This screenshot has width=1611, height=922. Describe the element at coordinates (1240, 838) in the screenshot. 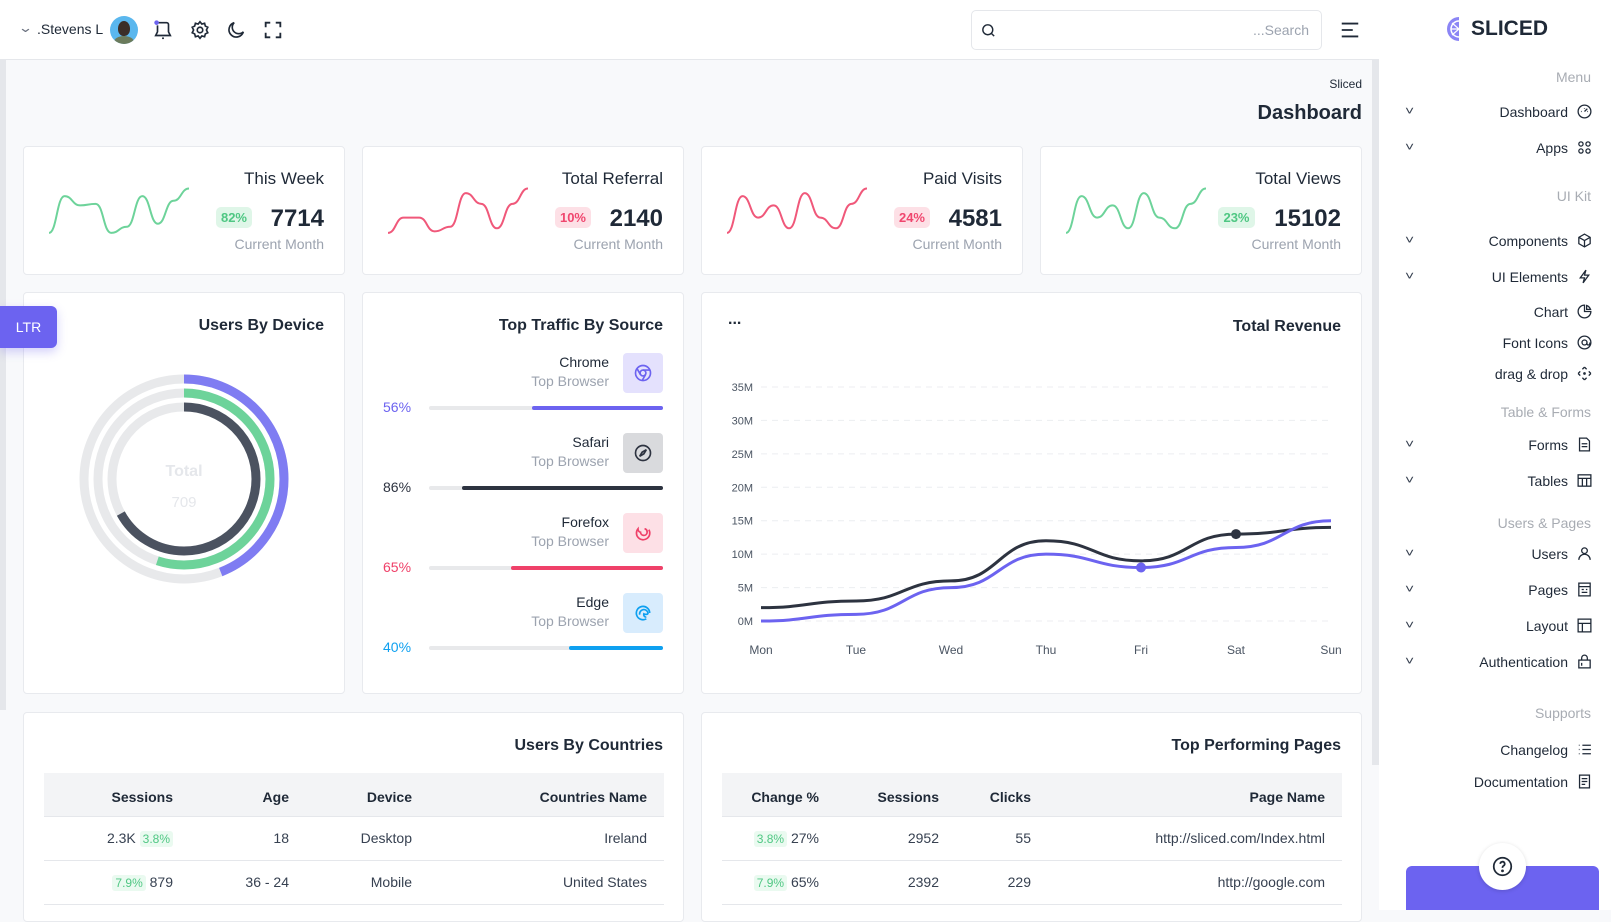

I see `page-name-link: http://sliced.com/Index.html` at that location.